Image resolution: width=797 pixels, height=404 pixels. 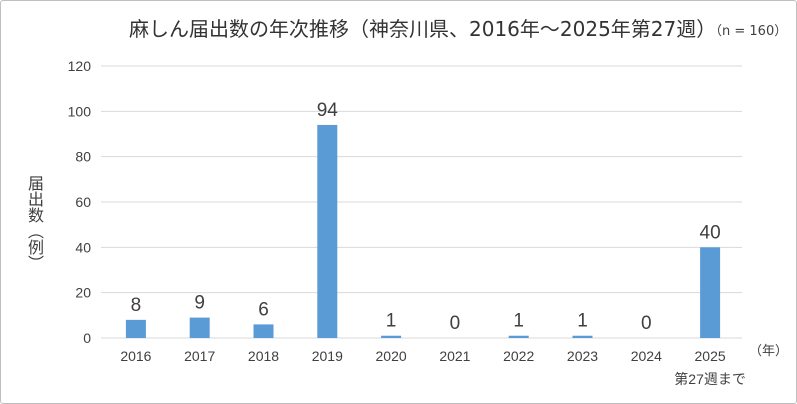 I want to click on x-tick-label-2018: 2018, so click(x=263, y=356).